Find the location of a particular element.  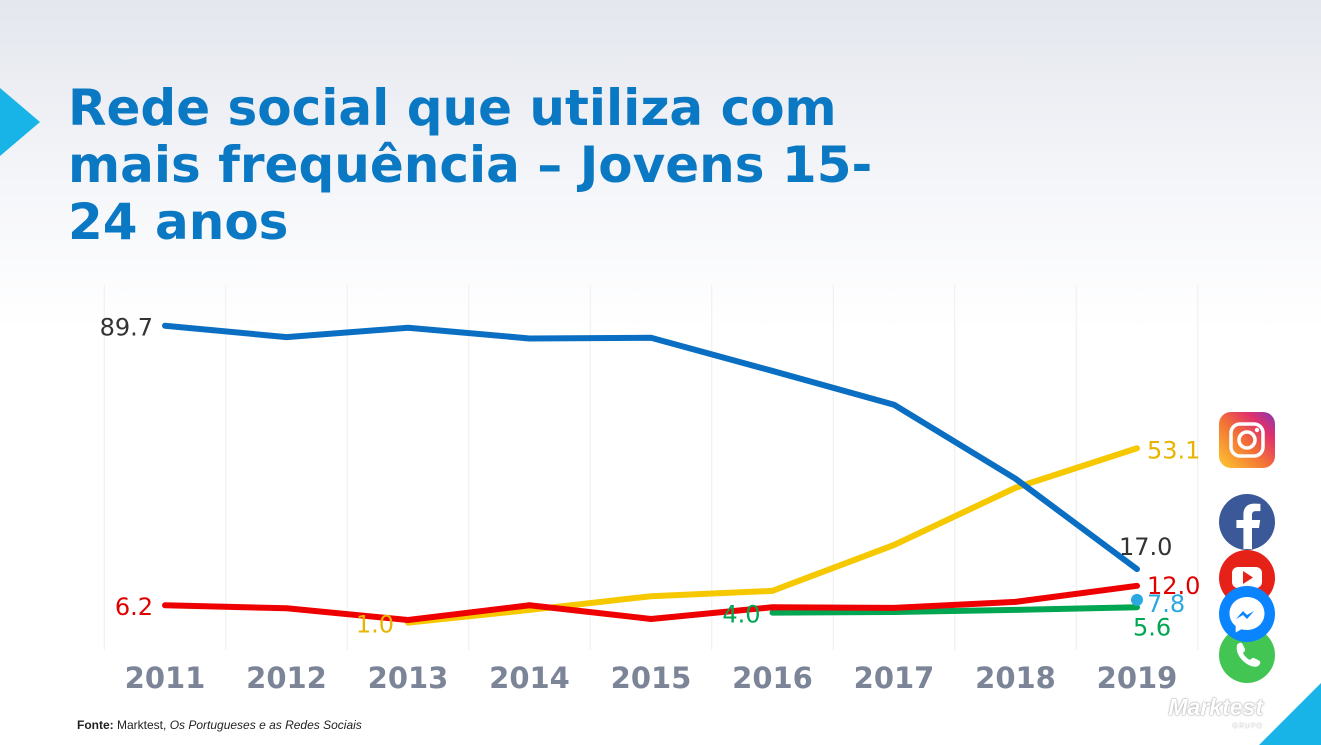

x-tick-label: 2017 is located at coordinates (894, 678).